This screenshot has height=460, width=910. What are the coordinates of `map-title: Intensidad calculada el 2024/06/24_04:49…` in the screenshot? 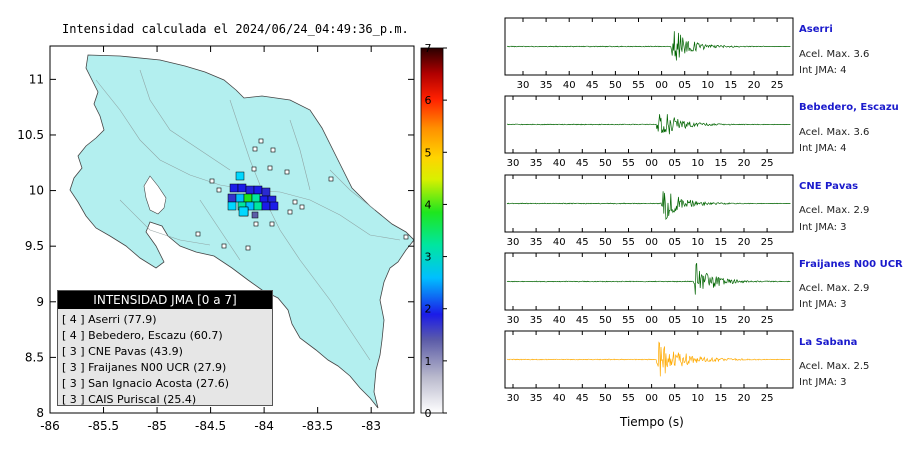 It's located at (235, 29).